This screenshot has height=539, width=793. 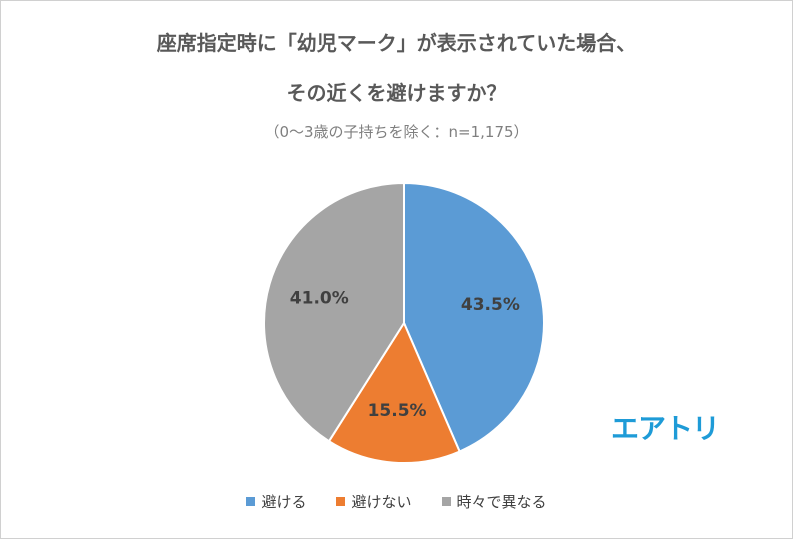 What do you see at coordinates (501, 502) in the screenshot?
I see `legend-label-depends: 時々で異なる` at bounding box center [501, 502].